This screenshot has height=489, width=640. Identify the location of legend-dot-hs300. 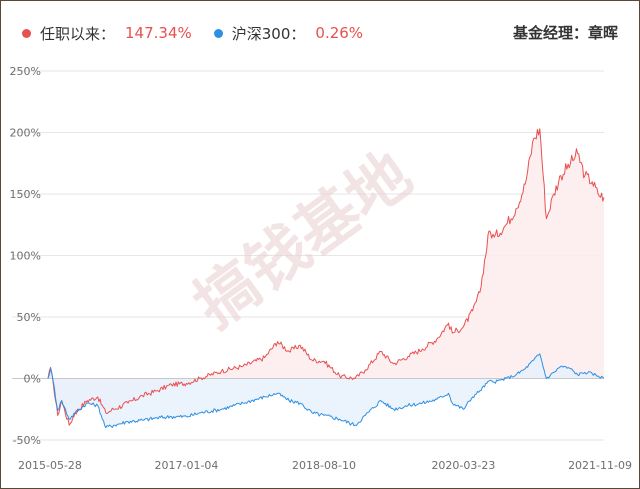
(218, 33).